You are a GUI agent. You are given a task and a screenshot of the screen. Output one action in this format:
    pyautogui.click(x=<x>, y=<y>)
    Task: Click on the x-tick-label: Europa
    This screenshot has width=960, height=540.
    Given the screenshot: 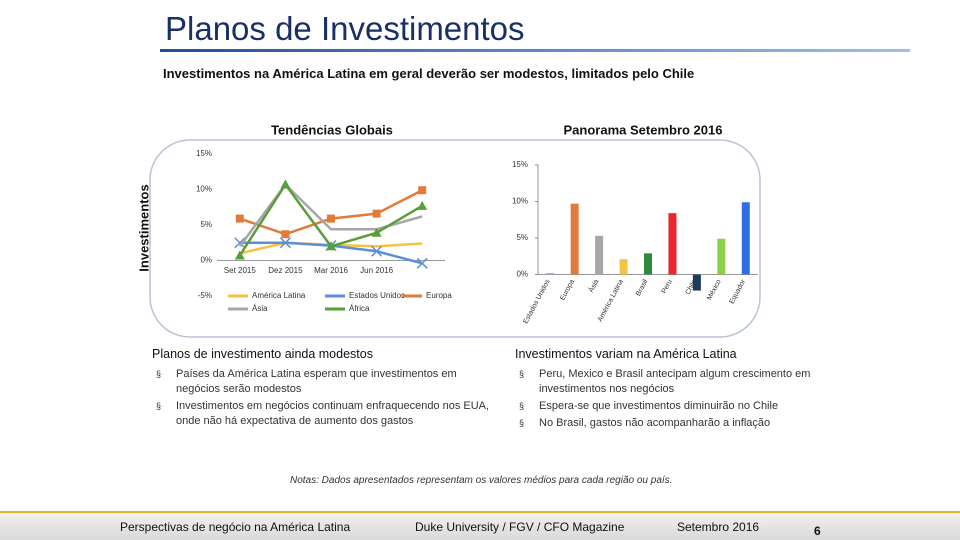 What is the action you would take?
    pyautogui.click(x=567, y=289)
    